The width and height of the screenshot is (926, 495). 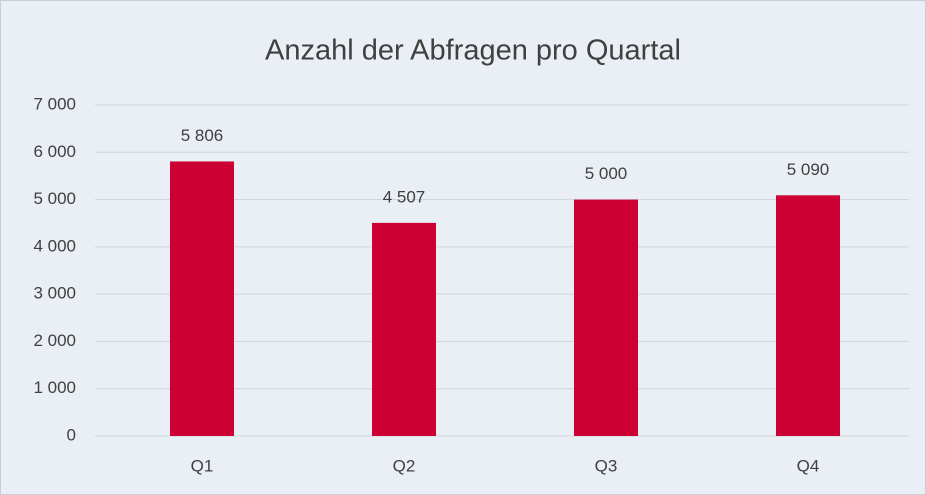 What do you see at coordinates (54, 198) in the screenshot?
I see `y-tick-label: 5 000` at bounding box center [54, 198].